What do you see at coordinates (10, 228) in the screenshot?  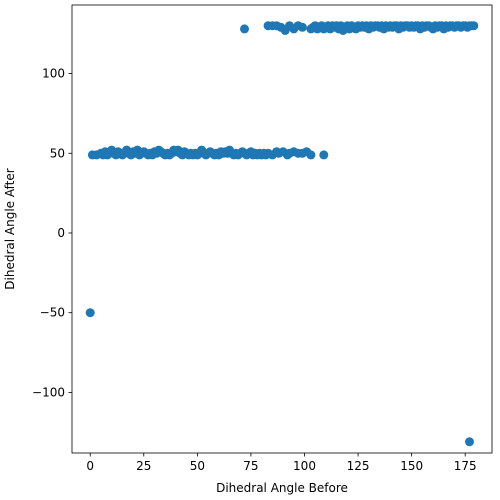 I see `y-axis-label: Dihedral Angle After` at bounding box center [10, 228].